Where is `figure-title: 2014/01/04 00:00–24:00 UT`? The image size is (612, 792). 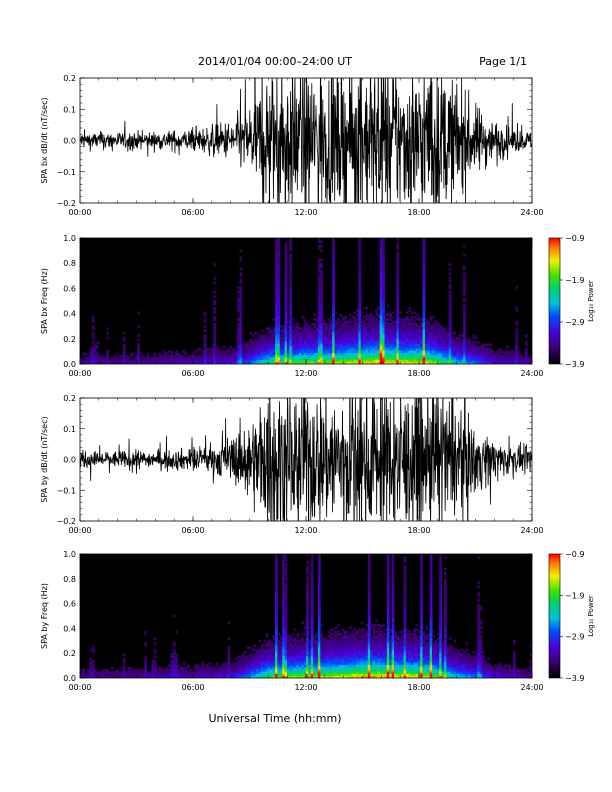
figure-title: 2014/01/04 00:00–24:00 UT is located at coordinates (275, 61).